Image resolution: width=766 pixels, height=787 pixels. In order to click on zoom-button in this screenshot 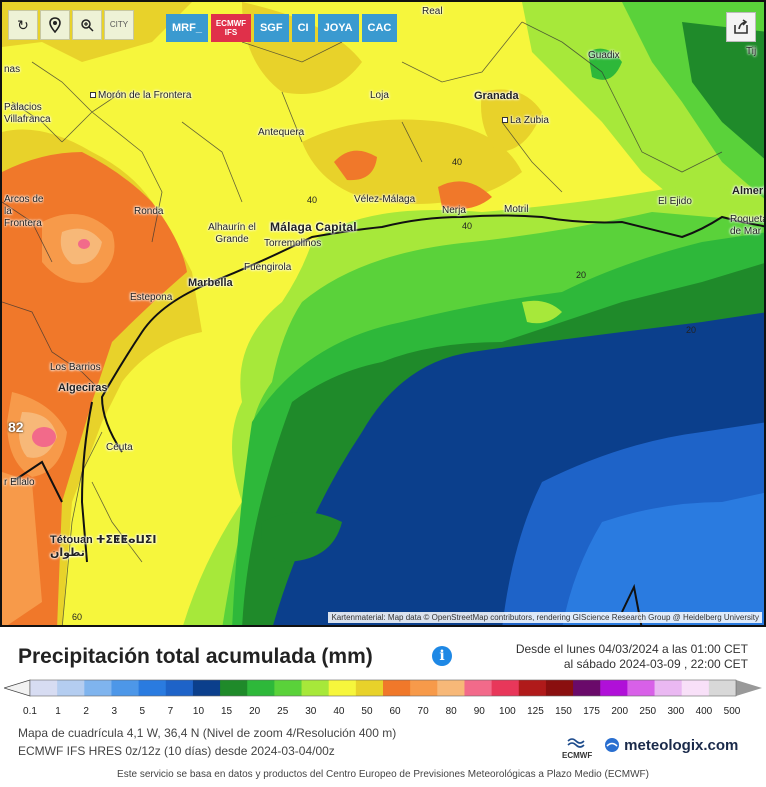, I will do `click(87, 25)`.